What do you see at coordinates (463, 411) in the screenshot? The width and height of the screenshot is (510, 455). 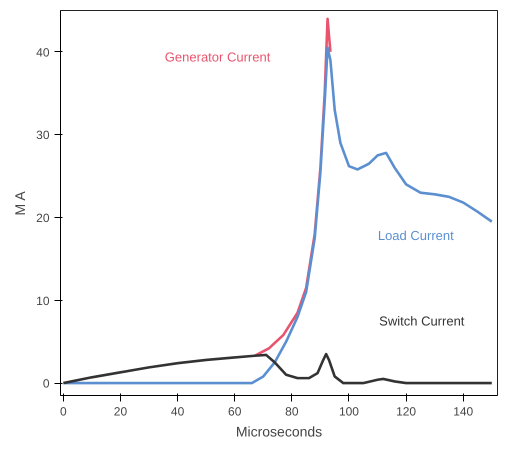 I see `x-tick-label: 140` at bounding box center [463, 411].